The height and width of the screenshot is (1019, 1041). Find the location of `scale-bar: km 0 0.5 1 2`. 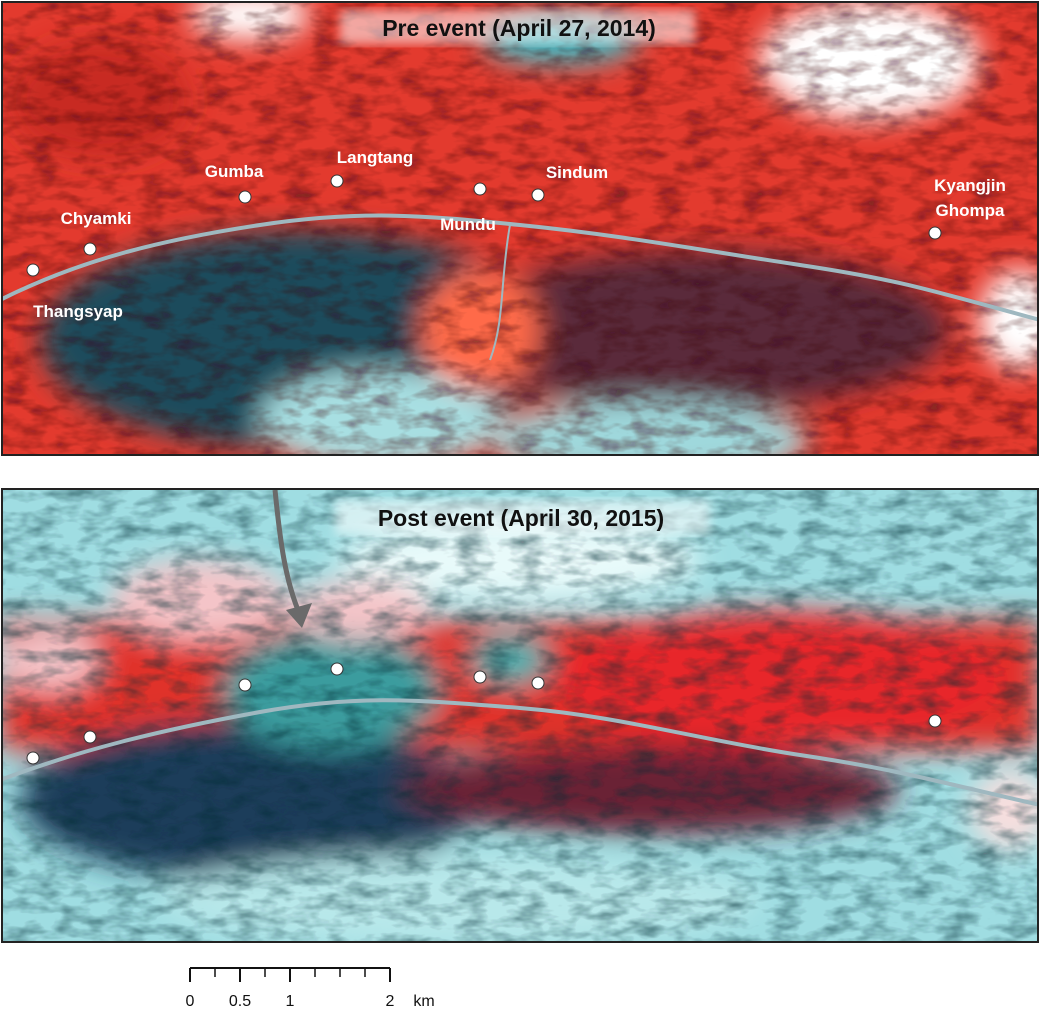

scale-bar: km 0 0.5 1 2 is located at coordinates (310, 988).